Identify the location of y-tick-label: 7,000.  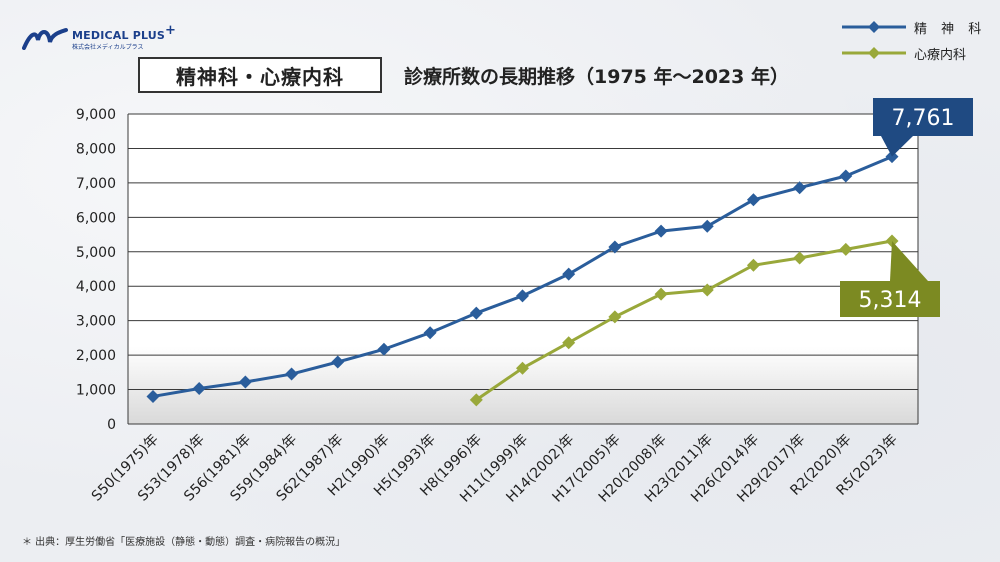
(96, 184).